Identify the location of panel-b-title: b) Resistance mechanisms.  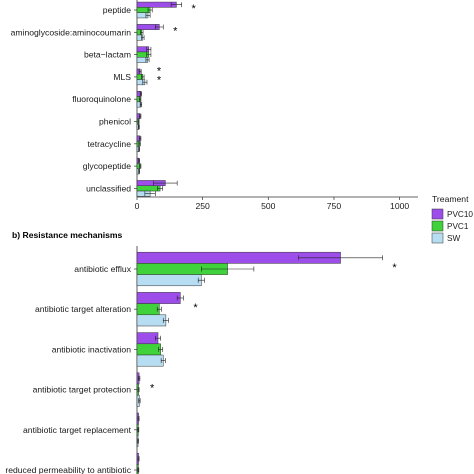
(67, 235).